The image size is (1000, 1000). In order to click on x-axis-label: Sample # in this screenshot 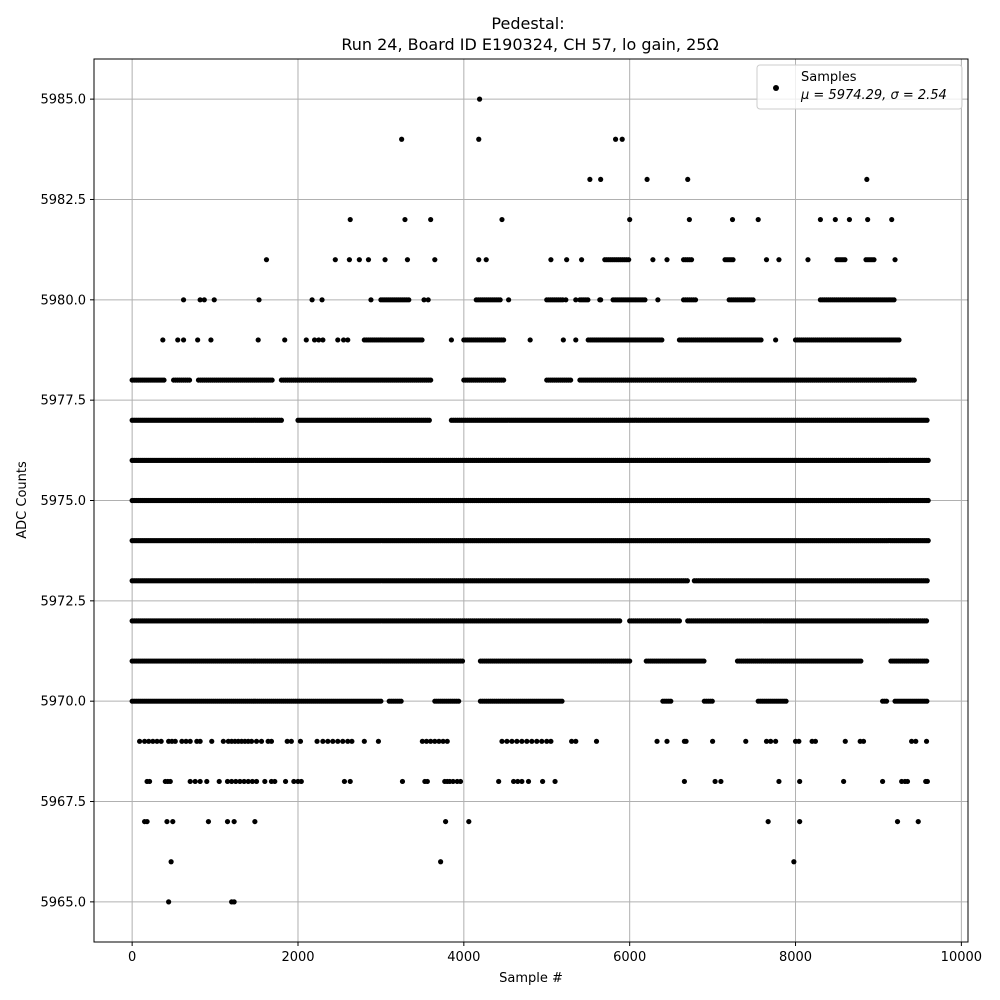, I will do `click(531, 978)`.